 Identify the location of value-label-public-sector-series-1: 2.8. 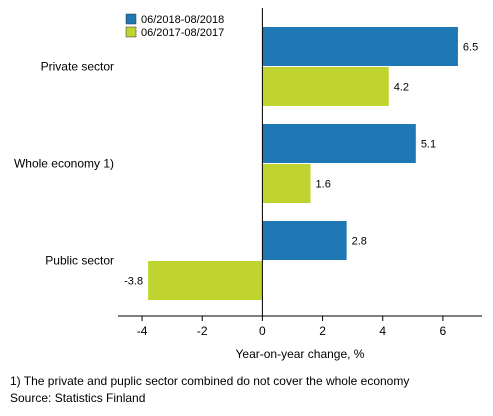
(359, 242).